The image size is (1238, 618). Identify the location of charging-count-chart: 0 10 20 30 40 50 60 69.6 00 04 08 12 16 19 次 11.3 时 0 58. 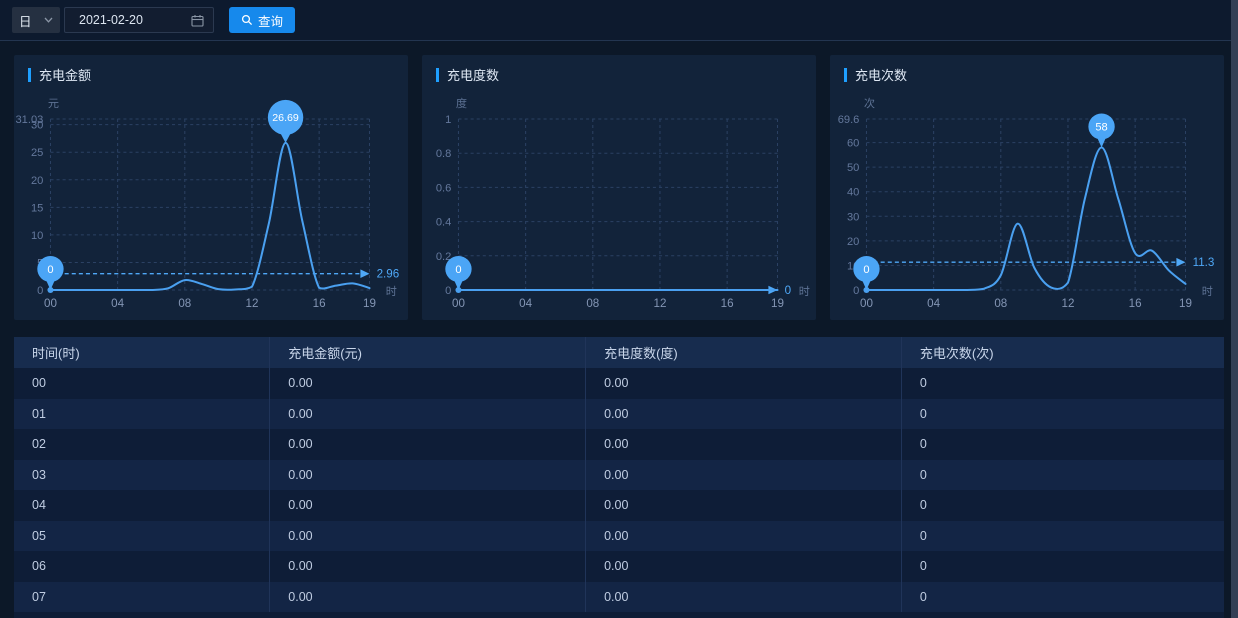
(1027, 187).